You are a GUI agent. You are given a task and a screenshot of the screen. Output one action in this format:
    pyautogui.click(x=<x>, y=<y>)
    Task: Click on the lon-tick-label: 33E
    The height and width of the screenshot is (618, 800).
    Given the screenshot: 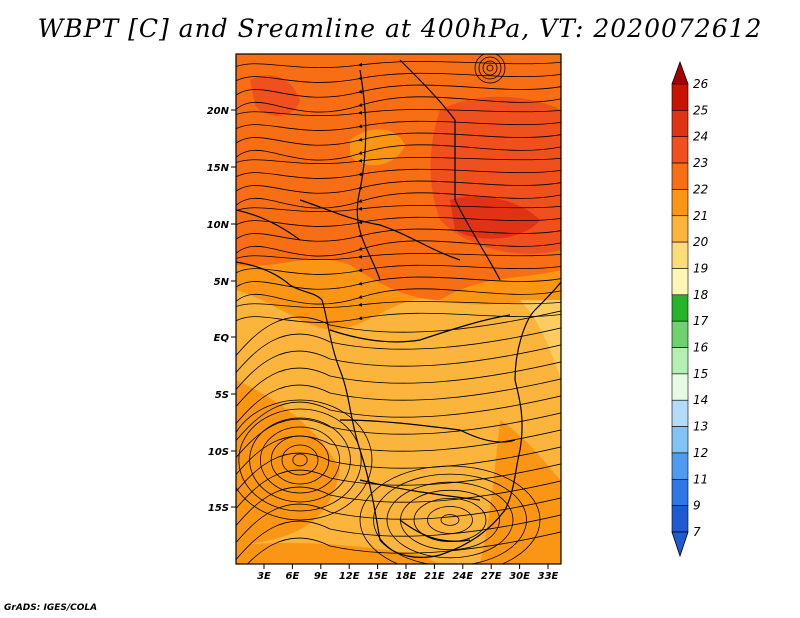 What is the action you would take?
    pyautogui.click(x=548, y=576)
    